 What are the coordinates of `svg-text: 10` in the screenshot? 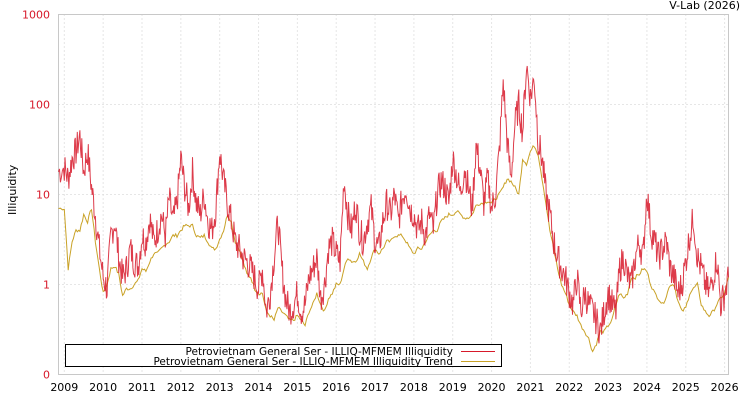 It's located at (43, 195).